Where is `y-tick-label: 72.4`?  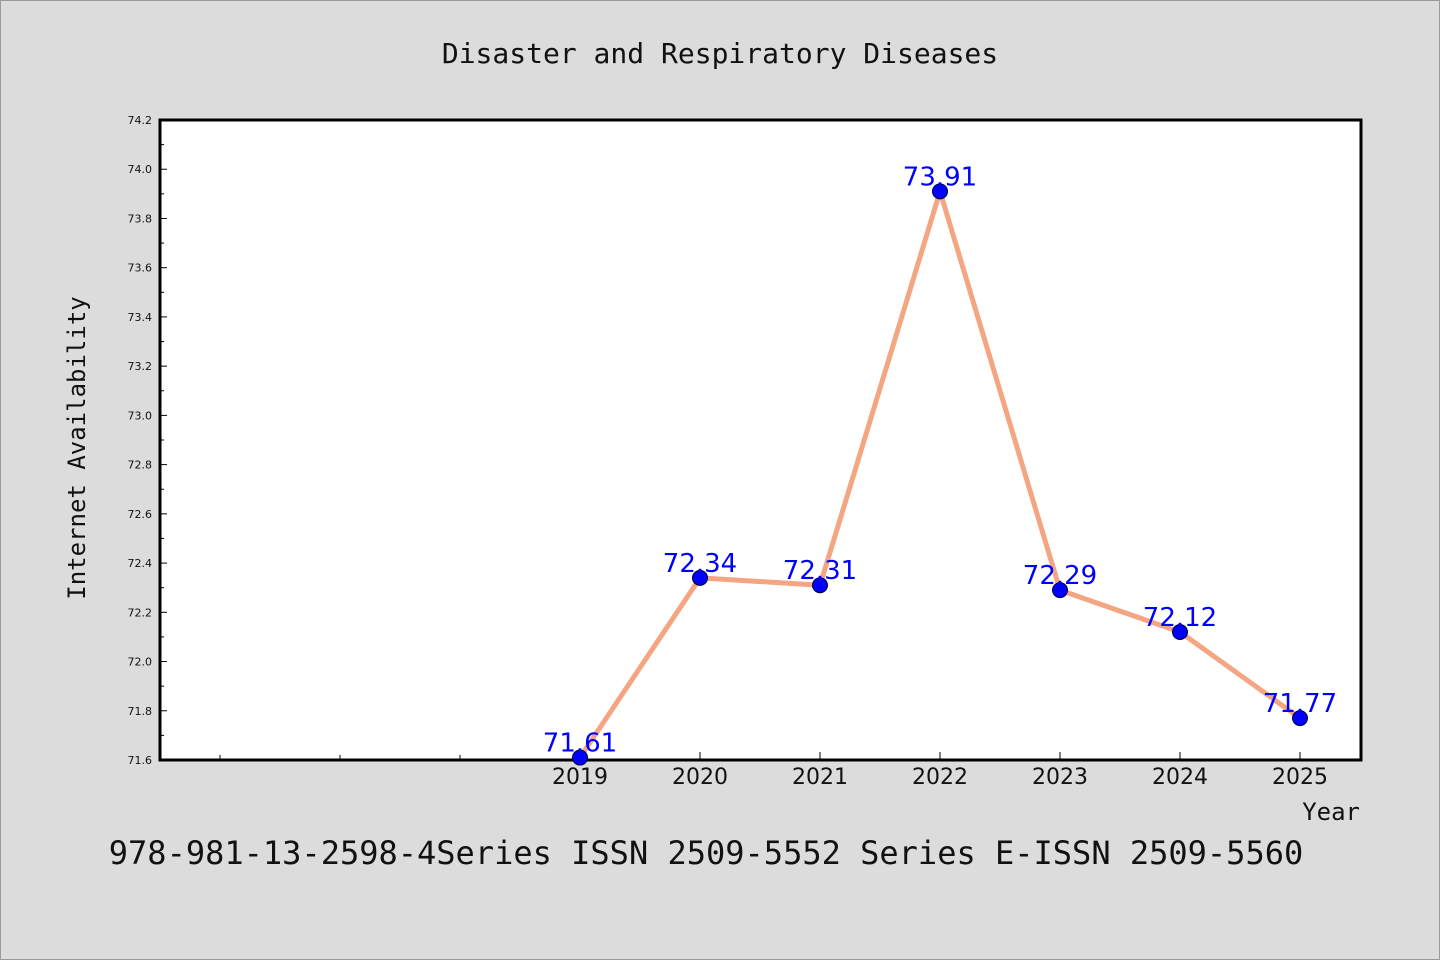
y-tick-label: 72.4 is located at coordinates (140, 563).